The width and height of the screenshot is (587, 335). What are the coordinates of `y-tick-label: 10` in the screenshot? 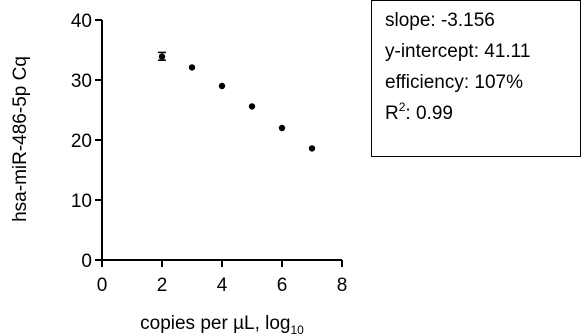 It's located at (81, 201).